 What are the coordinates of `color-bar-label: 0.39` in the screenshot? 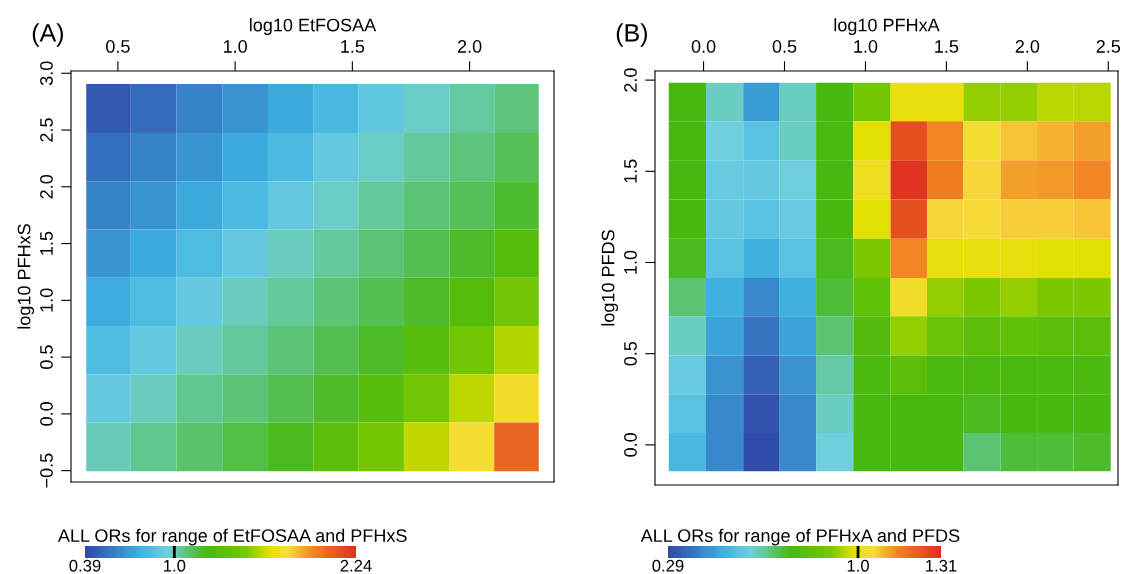 It's located at (85, 565).